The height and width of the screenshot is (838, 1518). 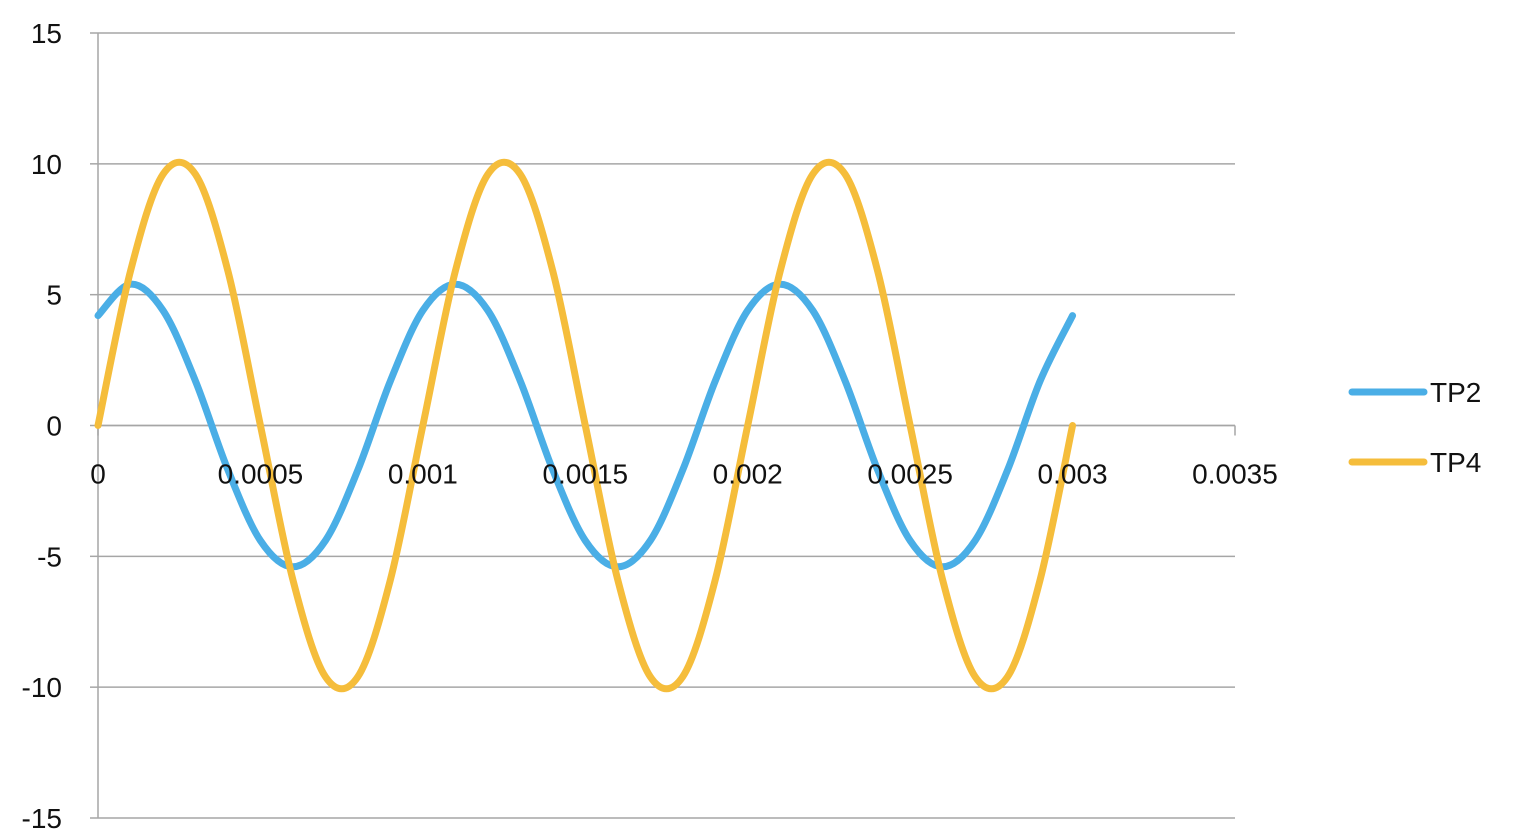 I want to click on y-tick-label: 0, so click(x=54, y=426).